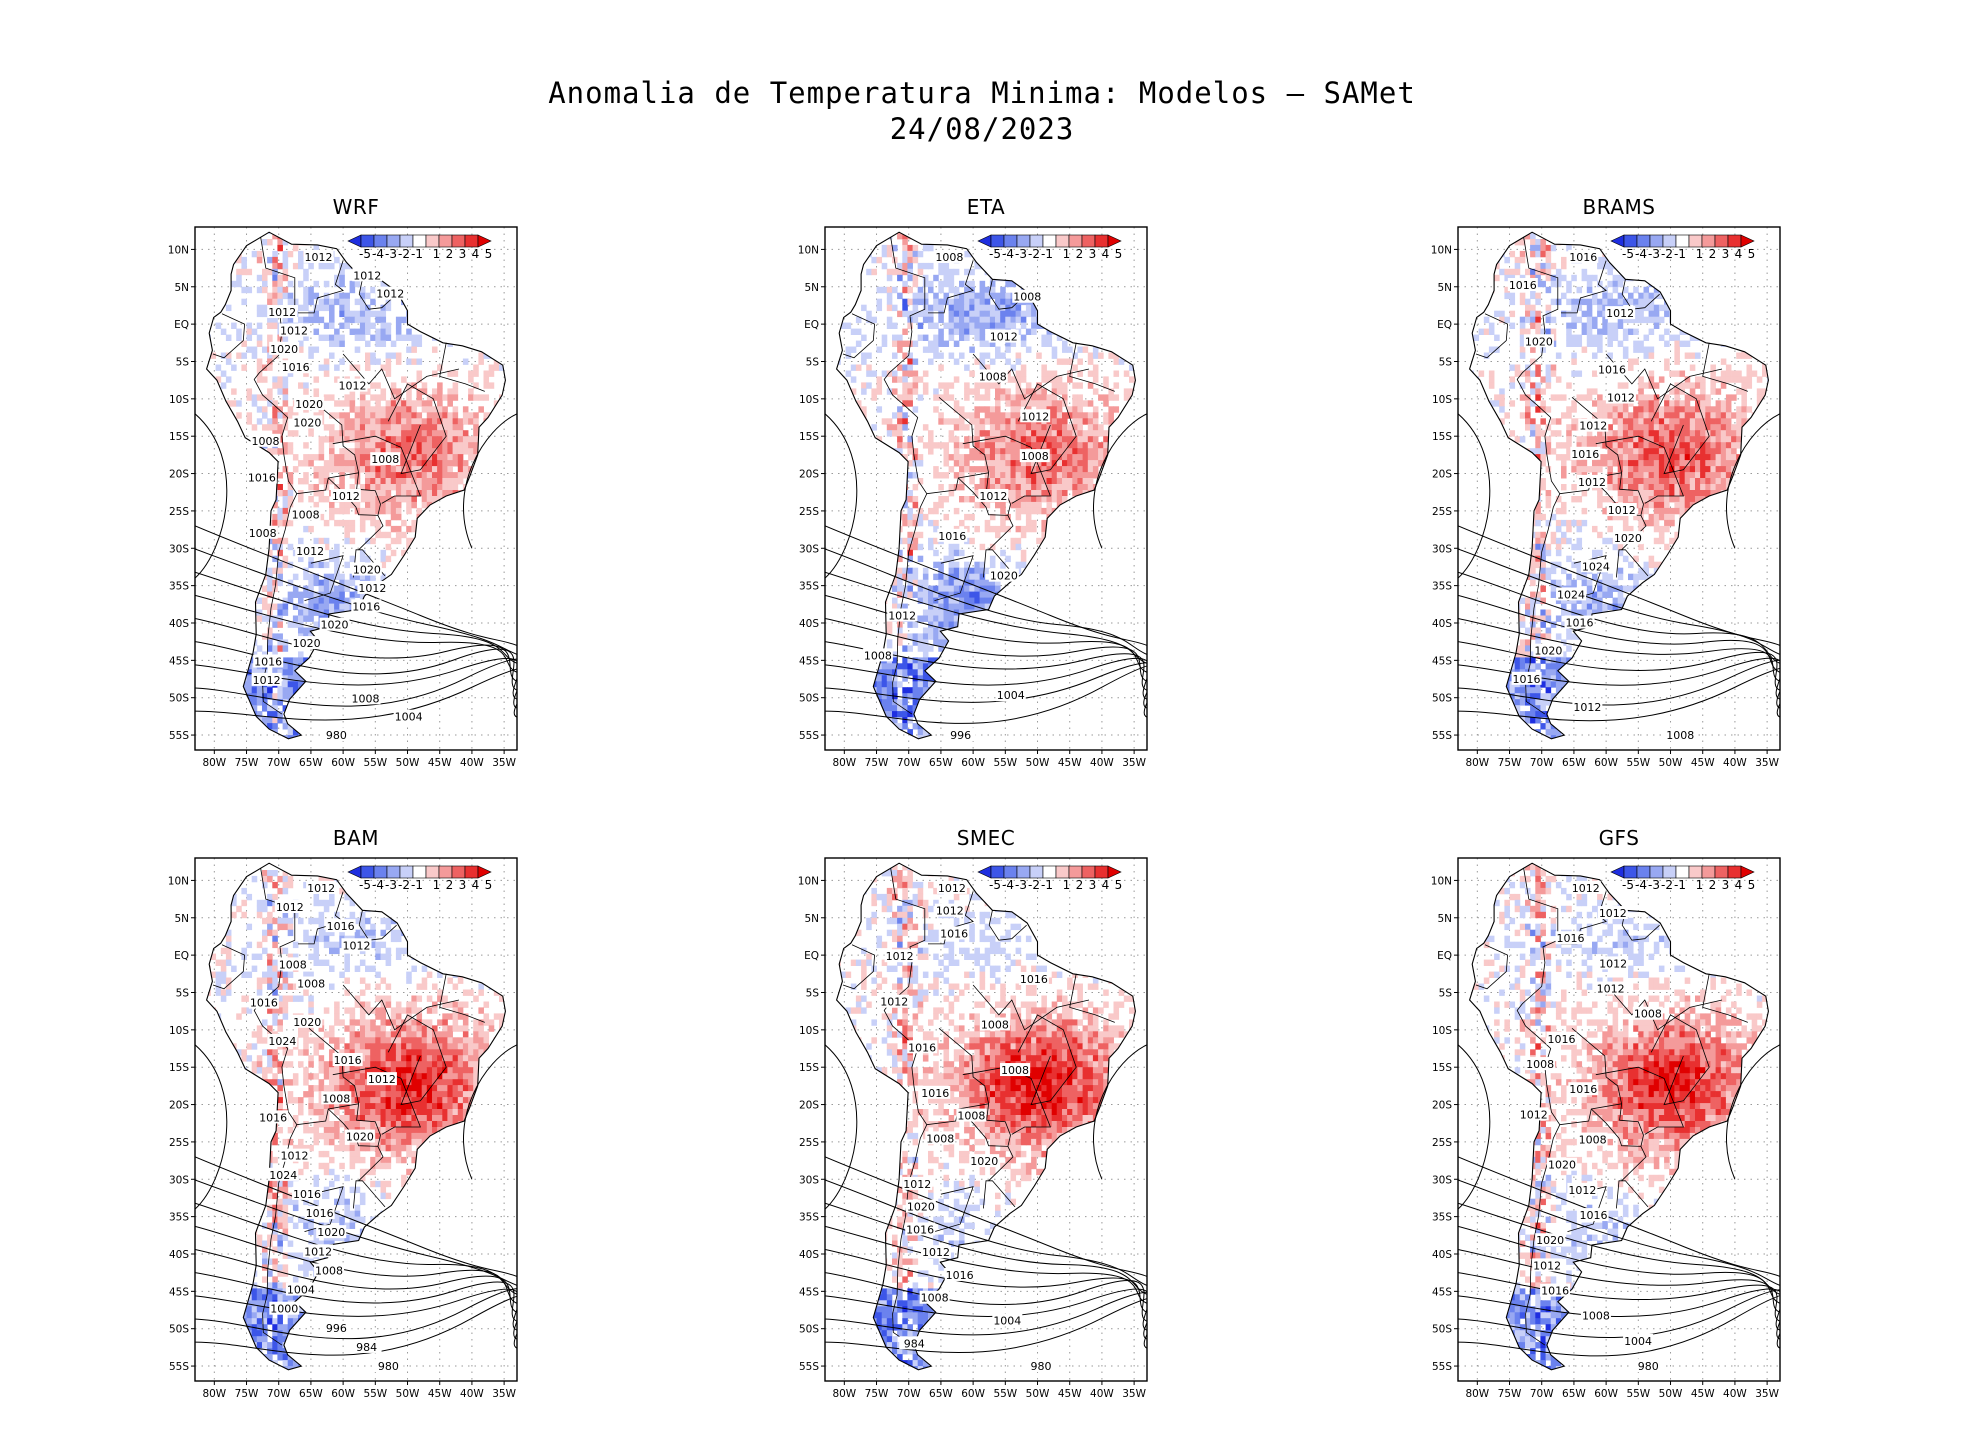  Describe the element at coordinates (1442, 1106) in the screenshot. I see `y-tick-label: 20S` at that location.